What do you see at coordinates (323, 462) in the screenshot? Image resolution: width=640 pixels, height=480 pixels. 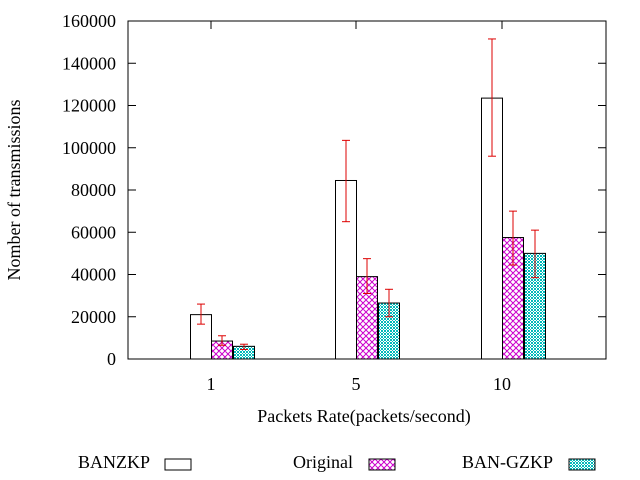 I see `legend-label: Original` at bounding box center [323, 462].